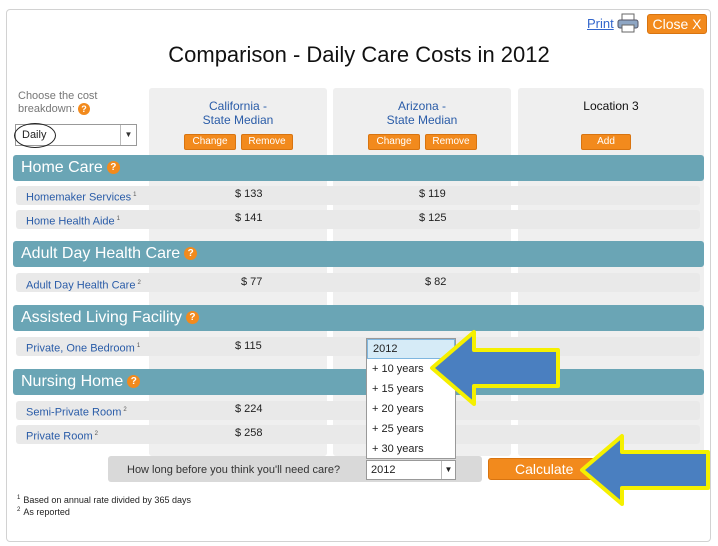 This screenshot has height=546, width=718. What do you see at coordinates (81, 197) in the screenshot?
I see `row-label: Homemaker Services 1` at bounding box center [81, 197].